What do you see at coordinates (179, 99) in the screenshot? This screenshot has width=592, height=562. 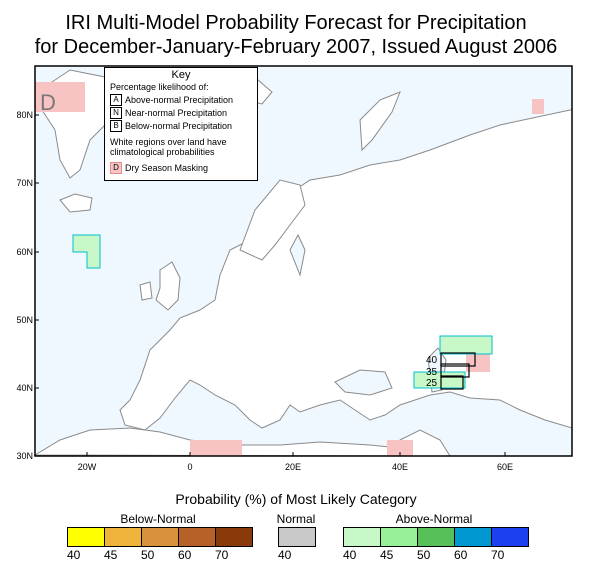 I see `key-label: Above-normal Precipitation` at bounding box center [179, 99].